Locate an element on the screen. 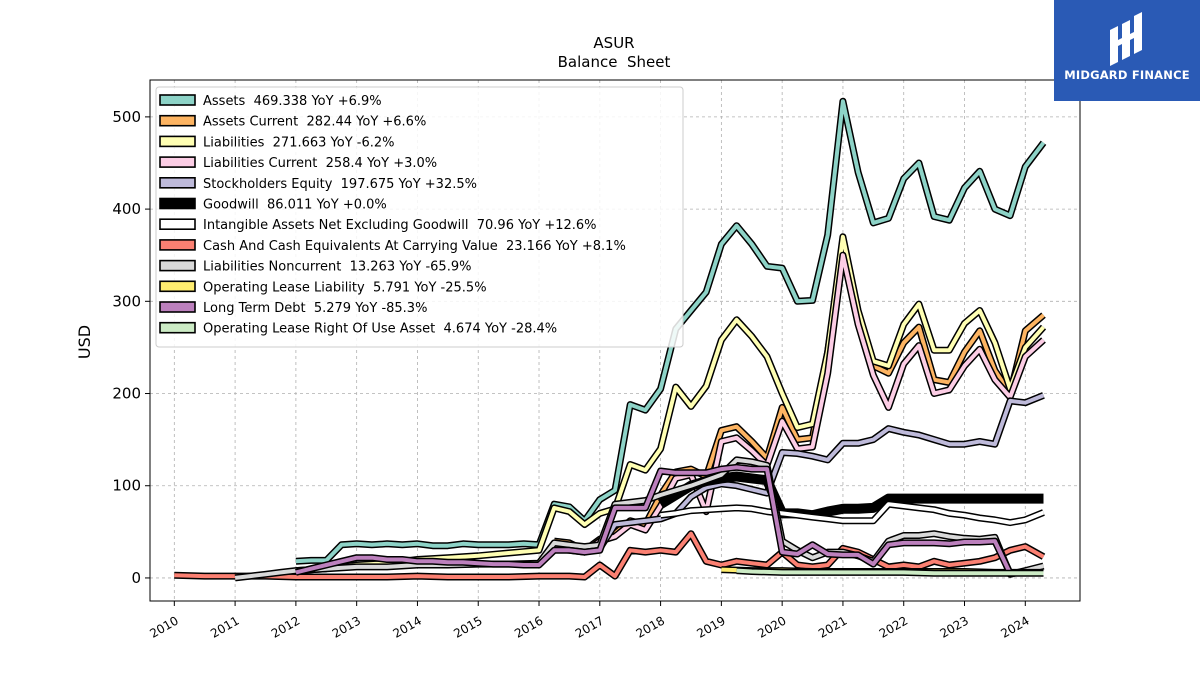 This screenshot has width=1200, height=675. y-tick-label: 400 is located at coordinates (126, 209).